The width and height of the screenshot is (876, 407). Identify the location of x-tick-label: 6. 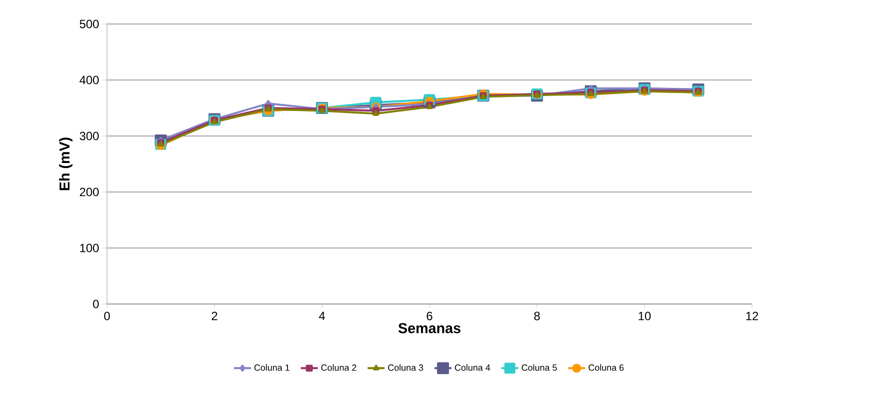
(429, 316).